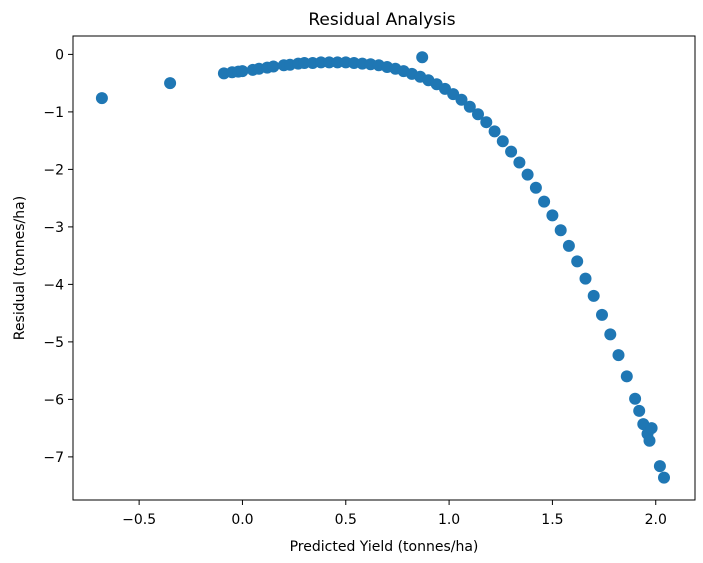 The height and width of the screenshot is (563, 703). Describe the element at coordinates (53, 343) in the screenshot. I see `y-tick-label: −5` at that location.